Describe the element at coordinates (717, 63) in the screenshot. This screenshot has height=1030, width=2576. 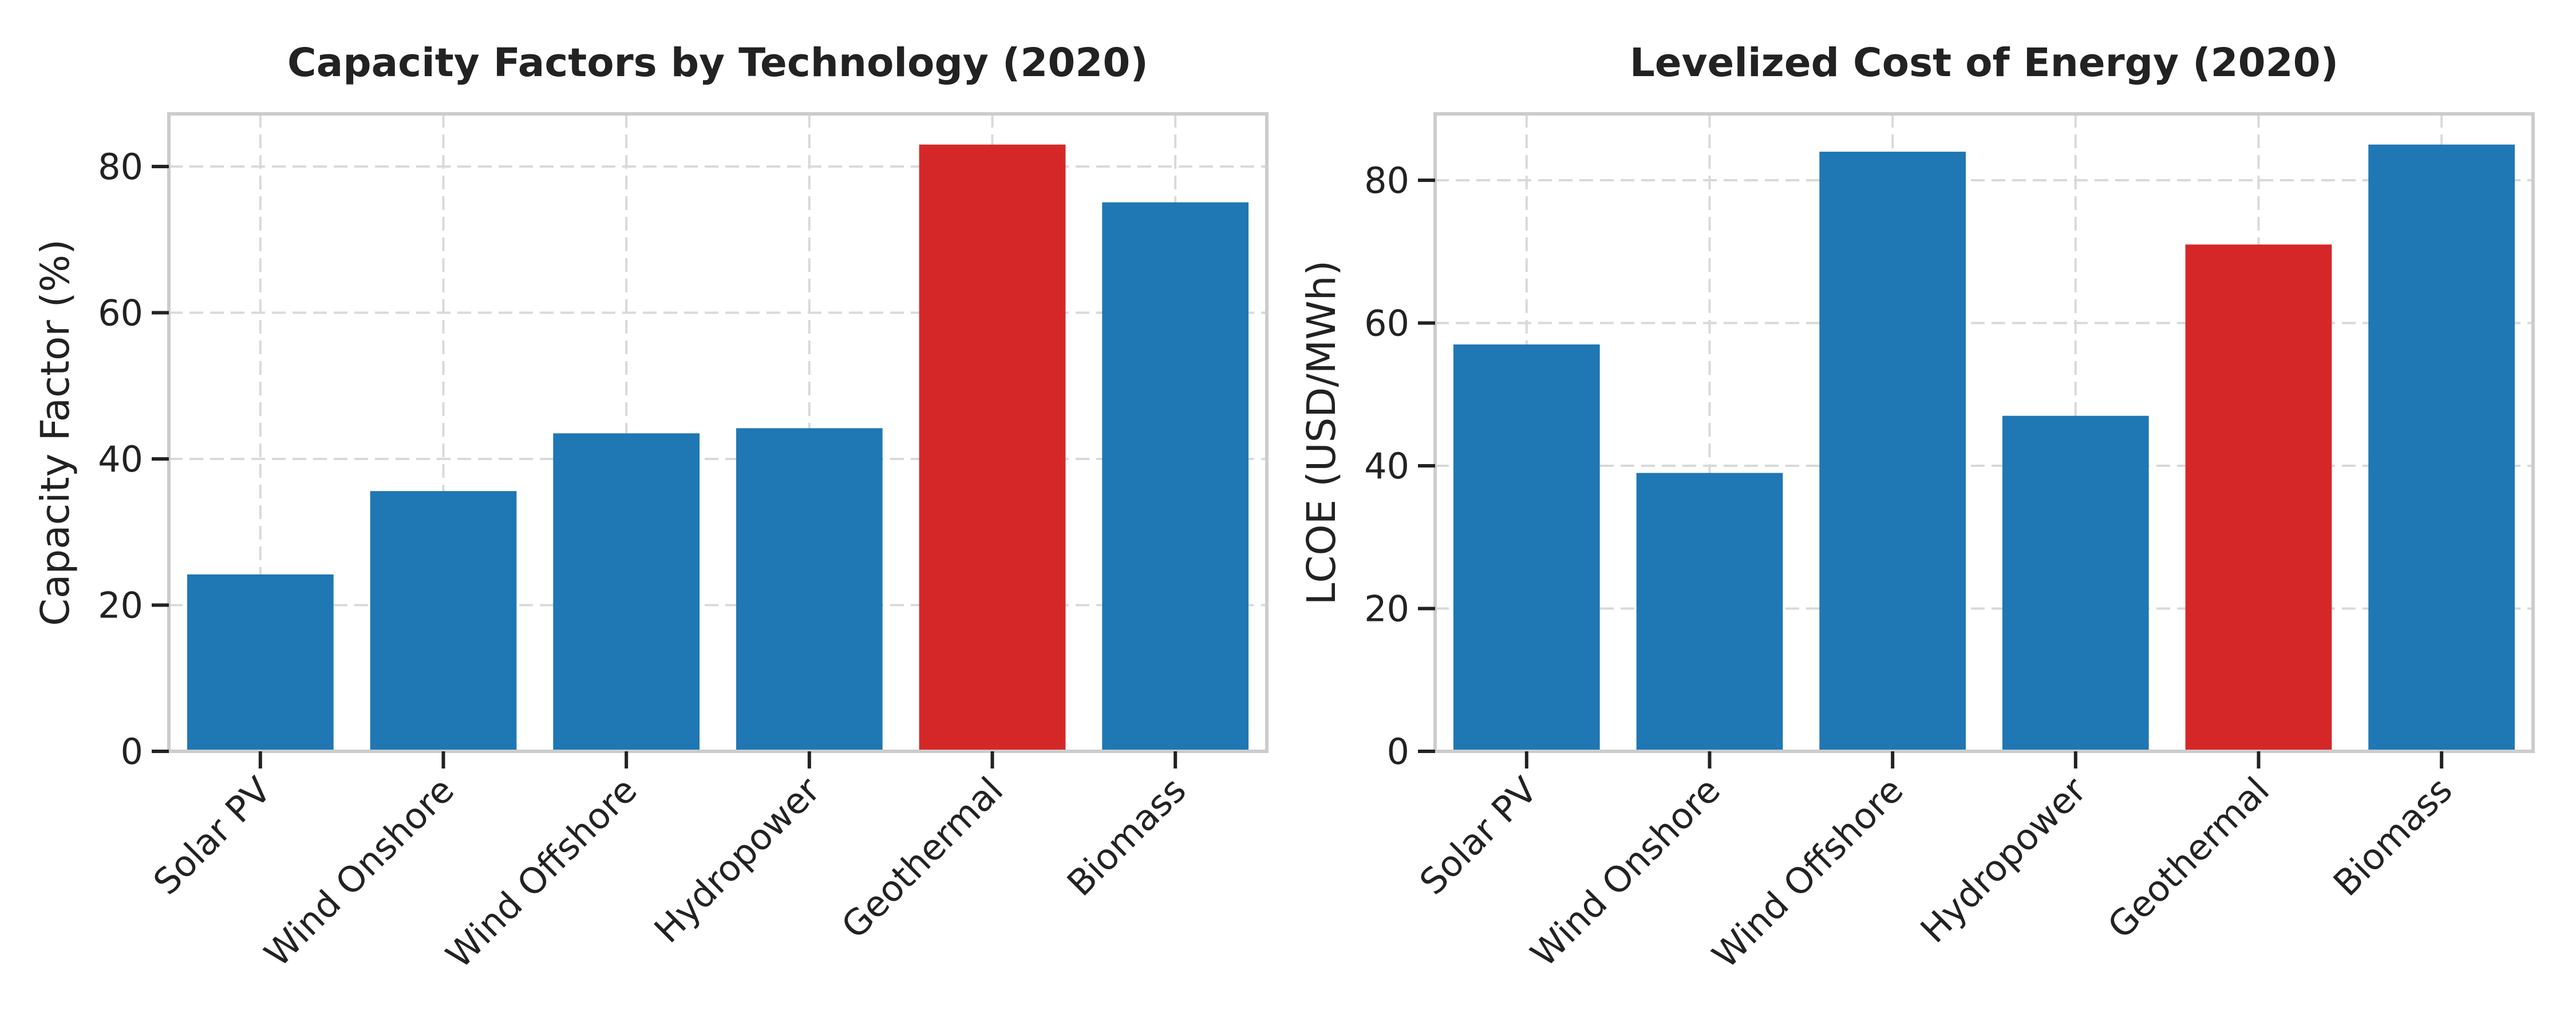
I see `chart-title: Capacity Factors by Technology (2020)` at that location.